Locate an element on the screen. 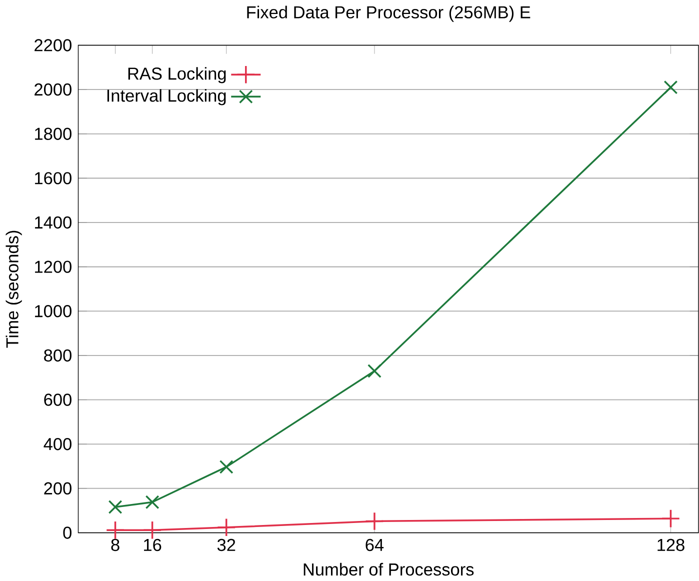 The image size is (699, 581). y-tick-label: 0 is located at coordinates (67, 532).